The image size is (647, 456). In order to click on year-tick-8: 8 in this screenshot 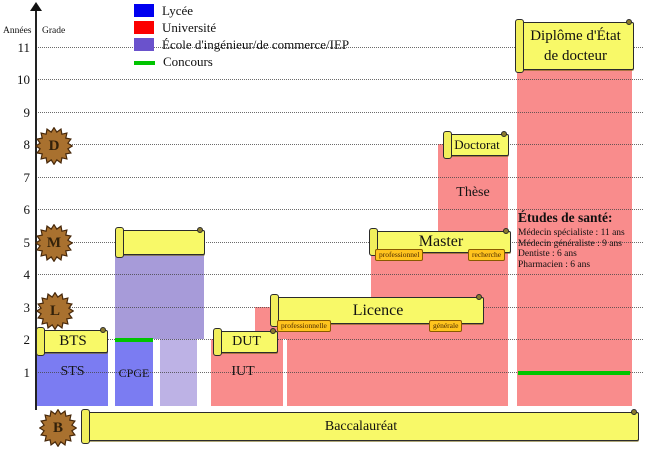, I will do `click(27, 144)`.